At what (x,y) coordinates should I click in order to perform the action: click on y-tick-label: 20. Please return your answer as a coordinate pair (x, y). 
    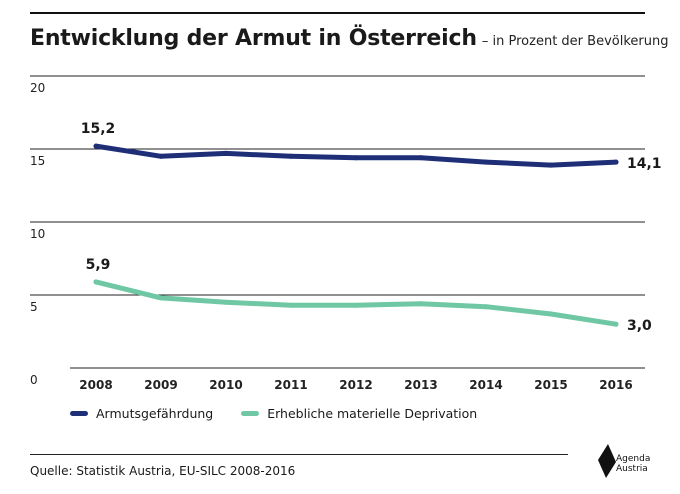
    Looking at the image, I should click on (37, 88).